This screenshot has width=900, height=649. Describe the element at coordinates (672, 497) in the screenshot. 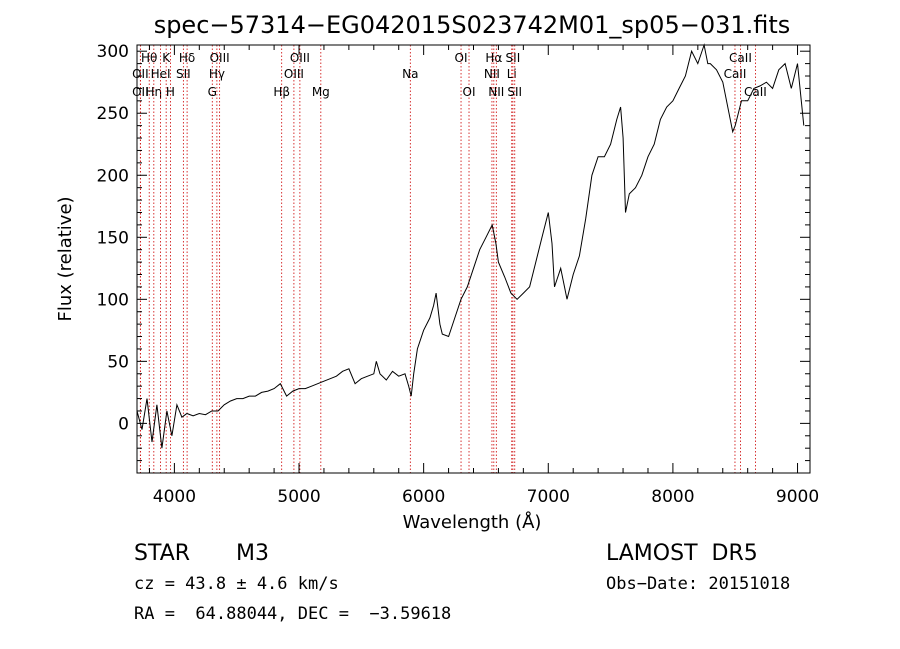

I see `x-tick-label: 8000` at that location.